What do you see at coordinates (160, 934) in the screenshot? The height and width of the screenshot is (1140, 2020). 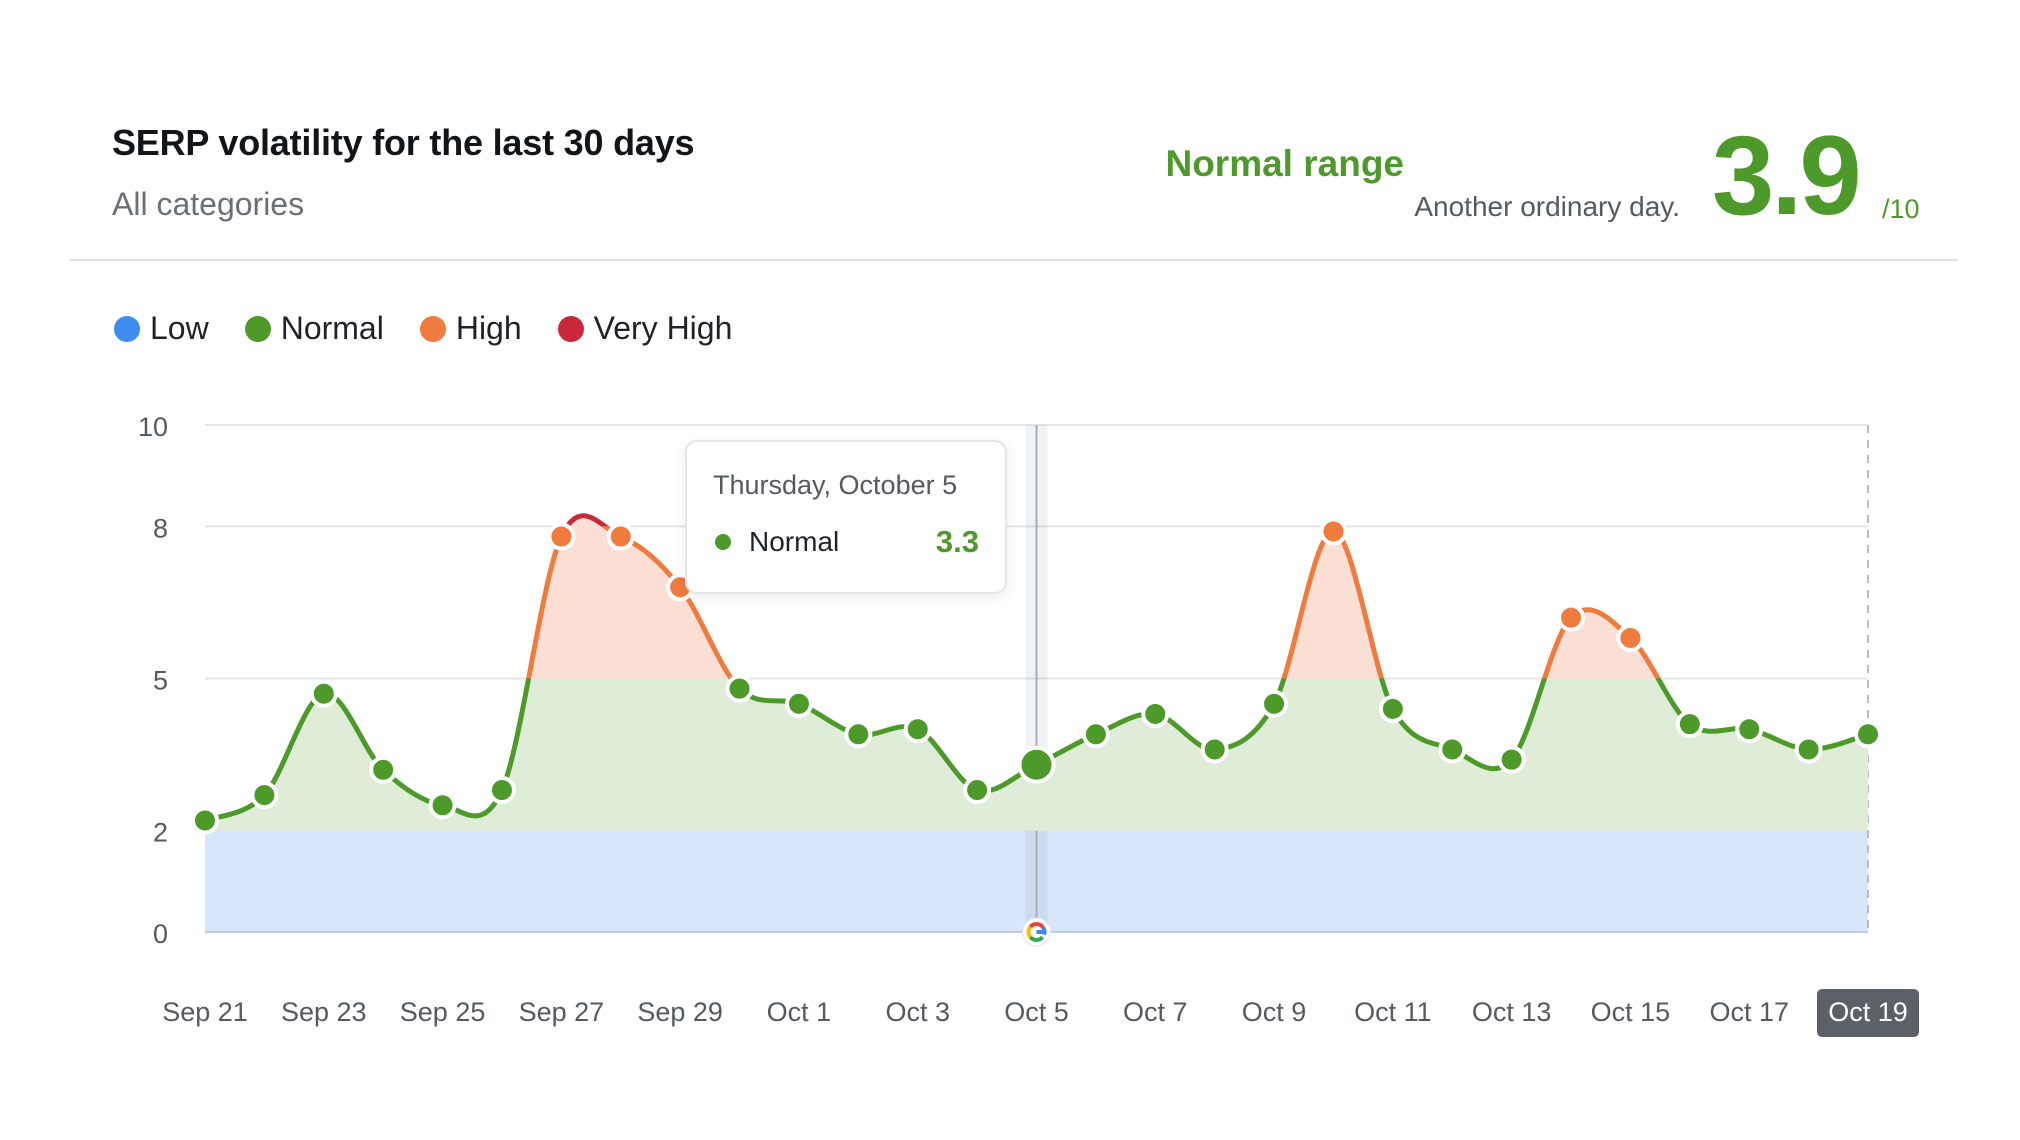 I see `y-tick-label: 0` at bounding box center [160, 934].